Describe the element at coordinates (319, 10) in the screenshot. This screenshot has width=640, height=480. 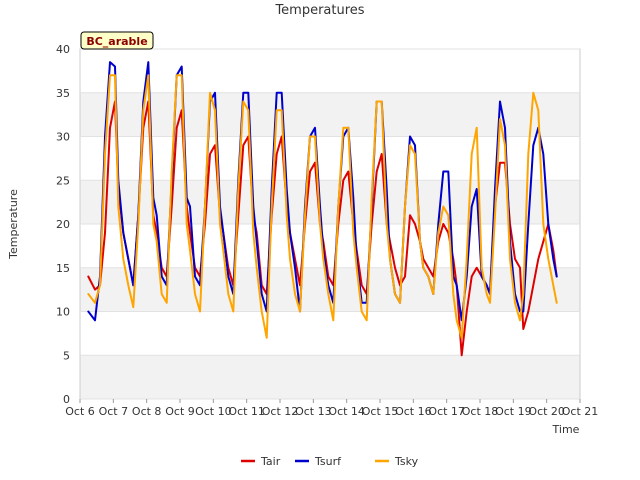
I see `chart-title: Temperatures` at that location.